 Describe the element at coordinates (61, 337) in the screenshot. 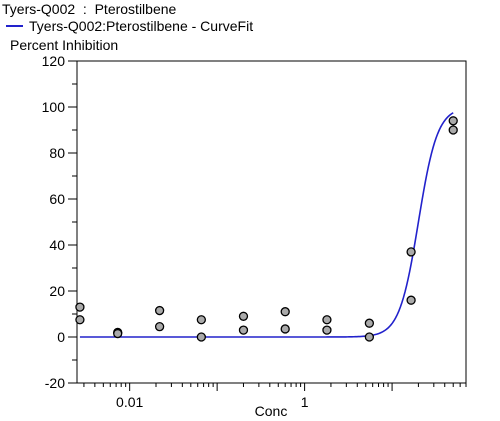

I see `y-tick-label: 0` at that location.